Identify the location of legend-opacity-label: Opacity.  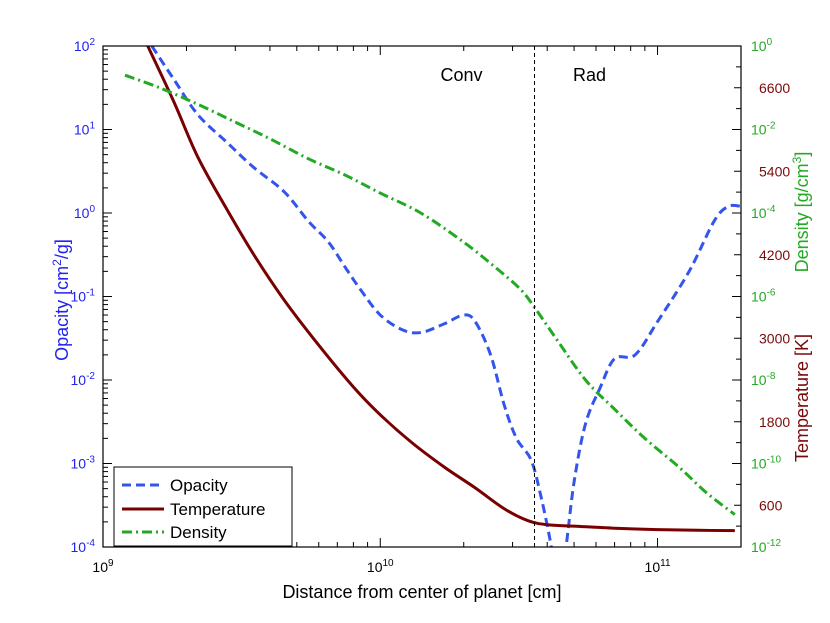
(199, 485).